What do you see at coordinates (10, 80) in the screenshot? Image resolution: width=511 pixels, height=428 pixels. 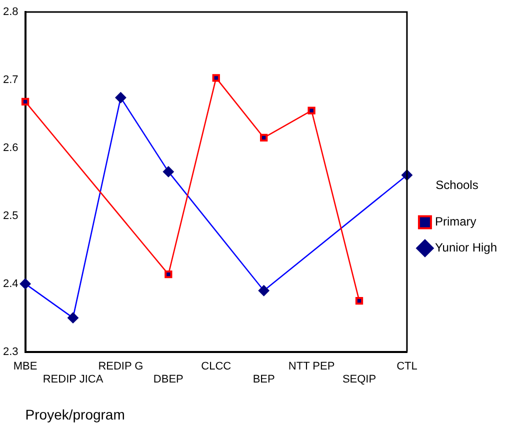 I see `y-tick-label: 2.7` at bounding box center [10, 80].